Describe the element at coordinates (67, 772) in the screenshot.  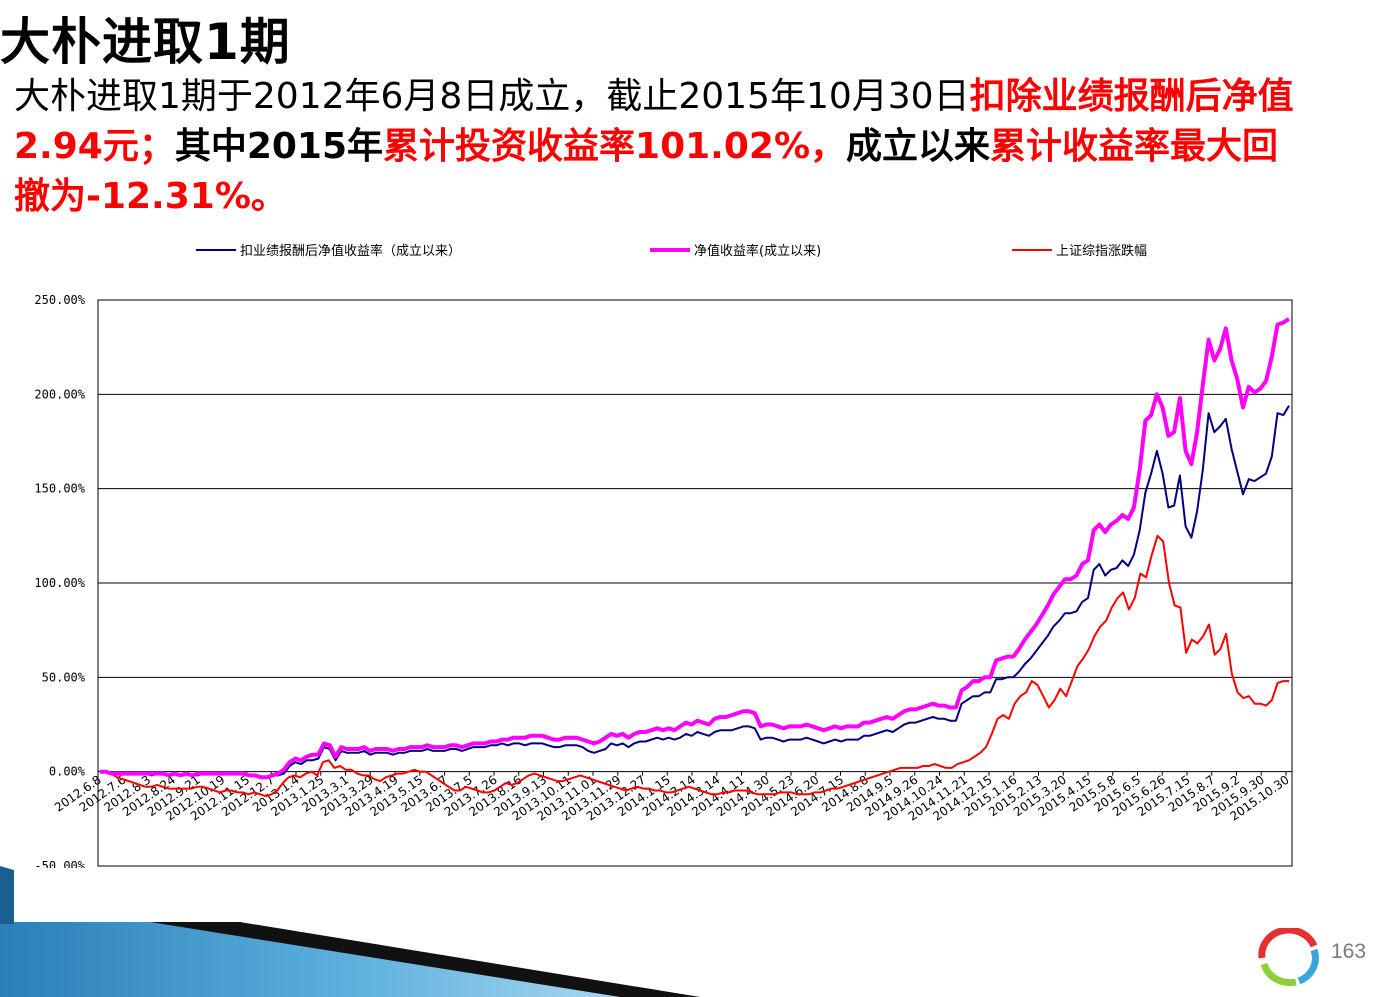
I see `y-tick-label: 0.00%` at that location.